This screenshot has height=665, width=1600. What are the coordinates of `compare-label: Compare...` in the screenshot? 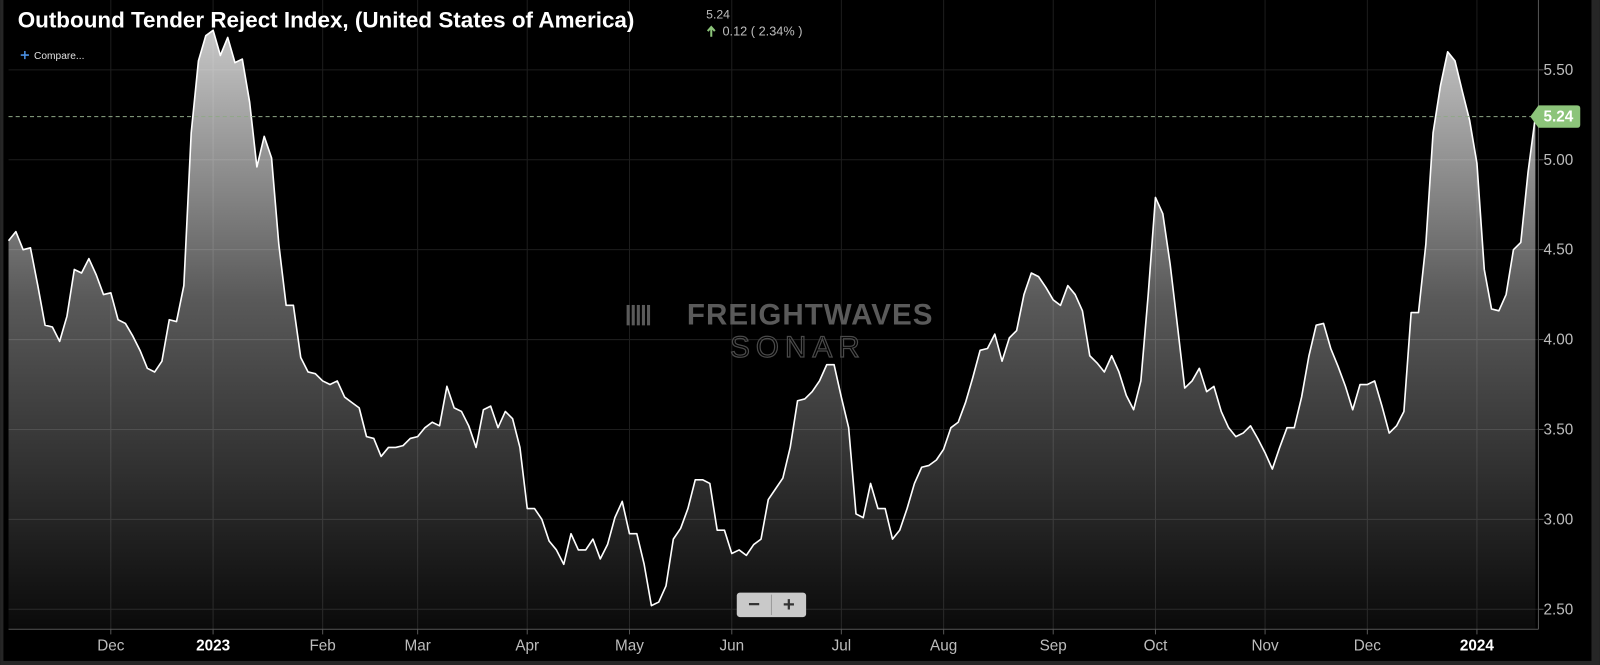 It's located at (59, 56).